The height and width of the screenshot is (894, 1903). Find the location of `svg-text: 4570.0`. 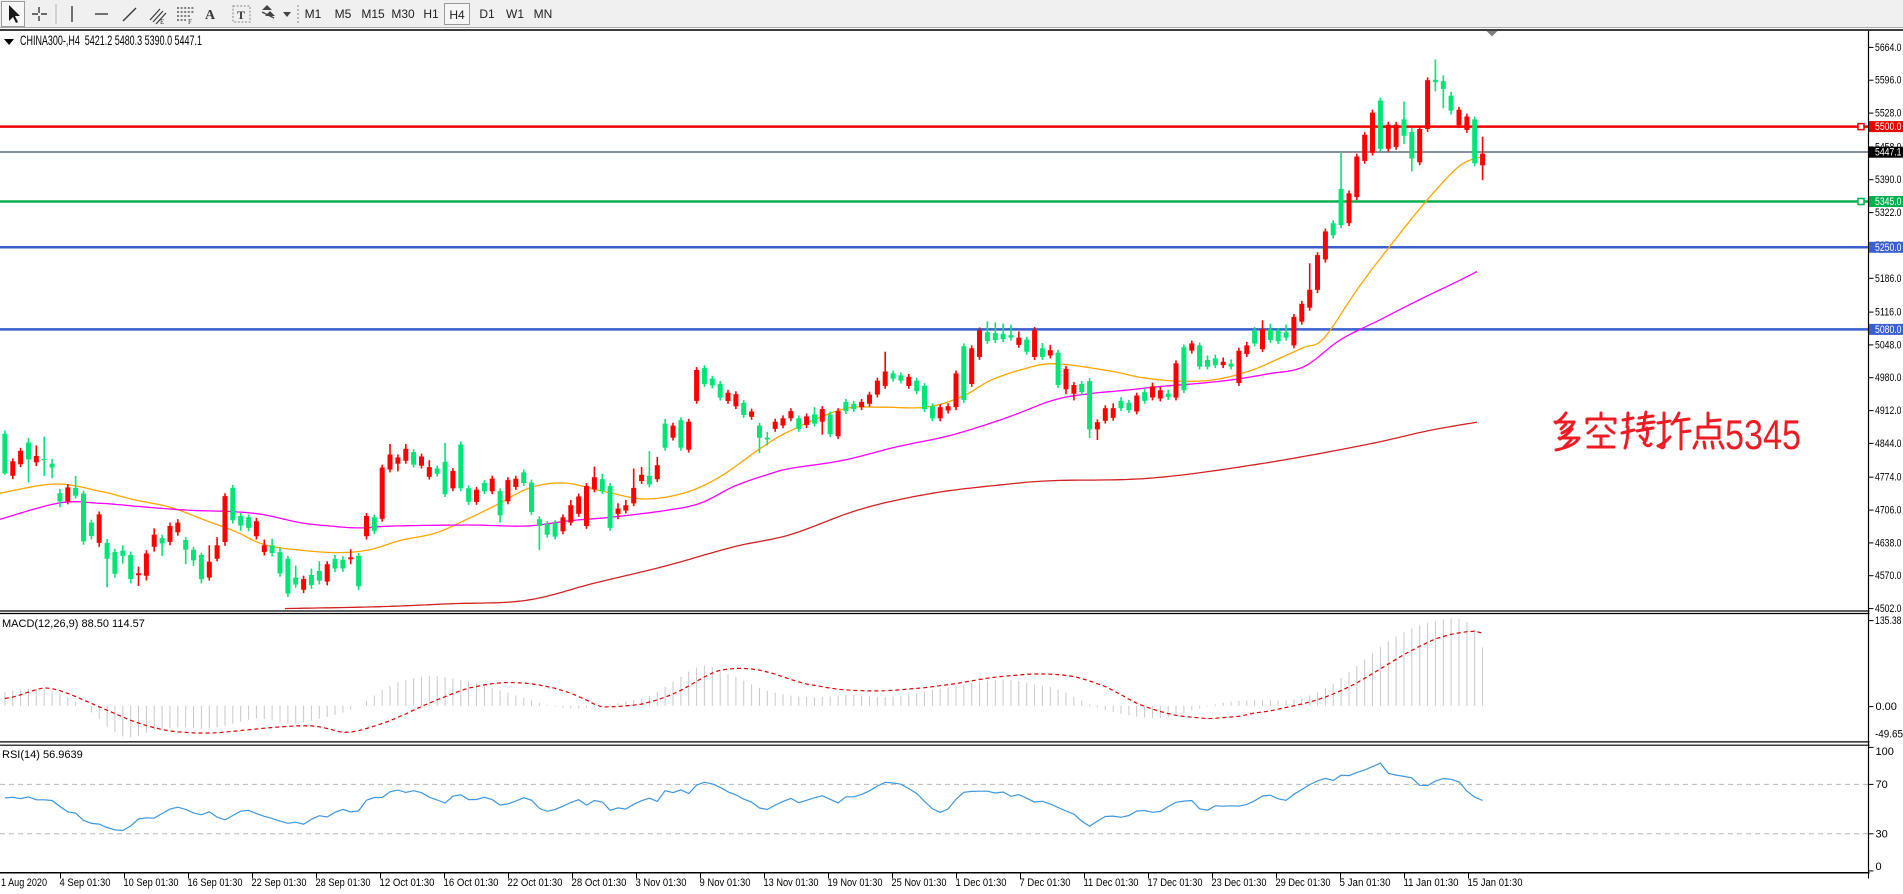

svg-text: 4570.0 is located at coordinates (1888, 576).